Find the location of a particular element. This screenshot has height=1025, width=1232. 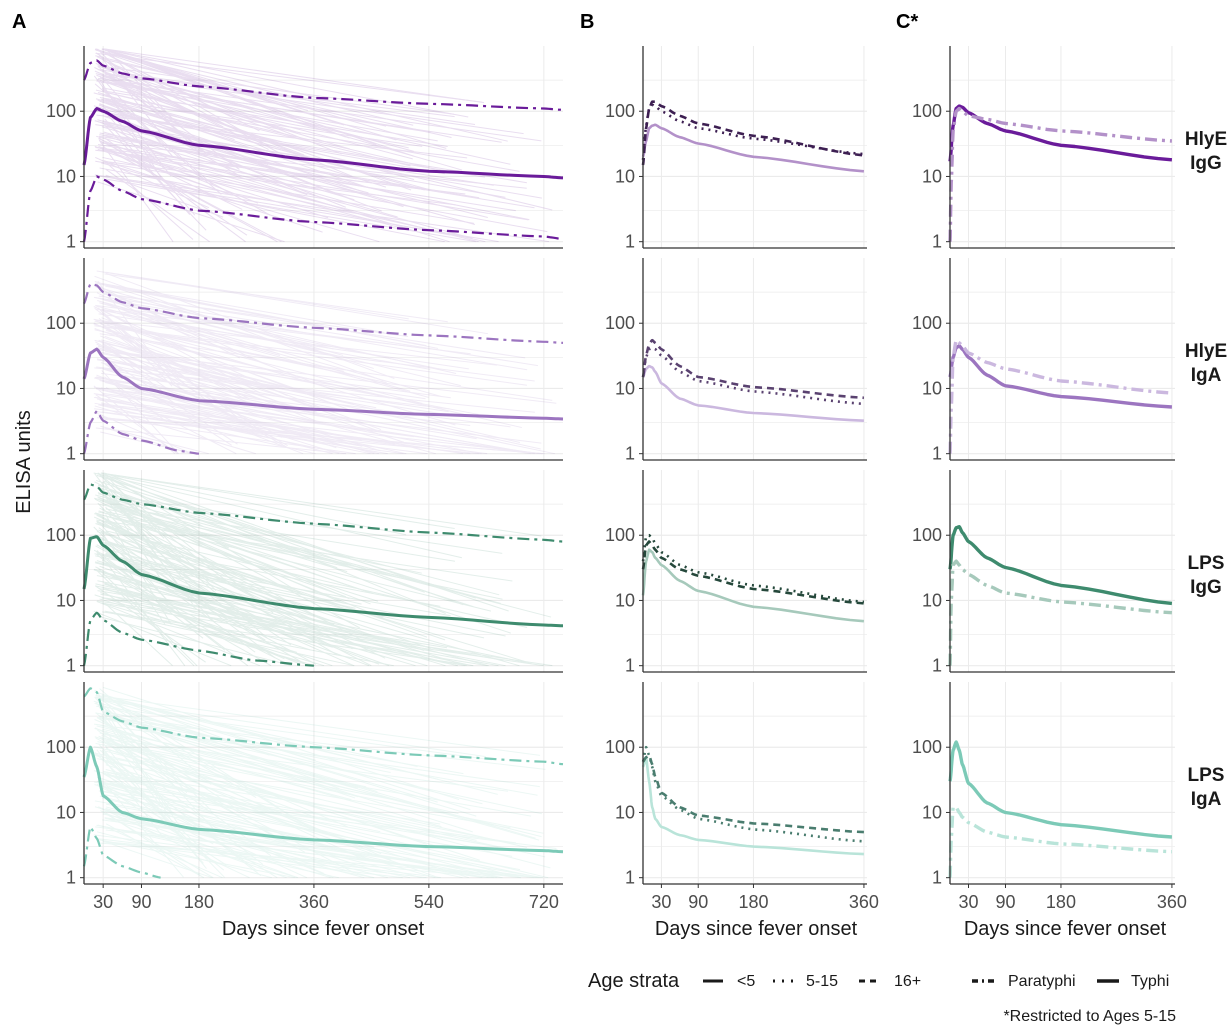

x-tick-label: 360 is located at coordinates (1172, 902).